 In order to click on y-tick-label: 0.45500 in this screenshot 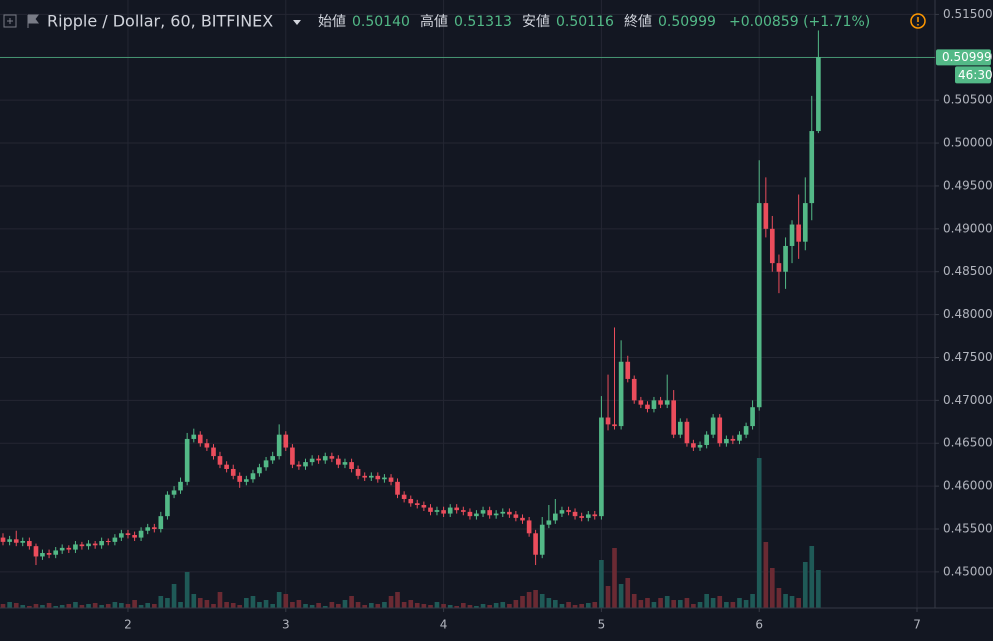, I will do `click(968, 529)`.